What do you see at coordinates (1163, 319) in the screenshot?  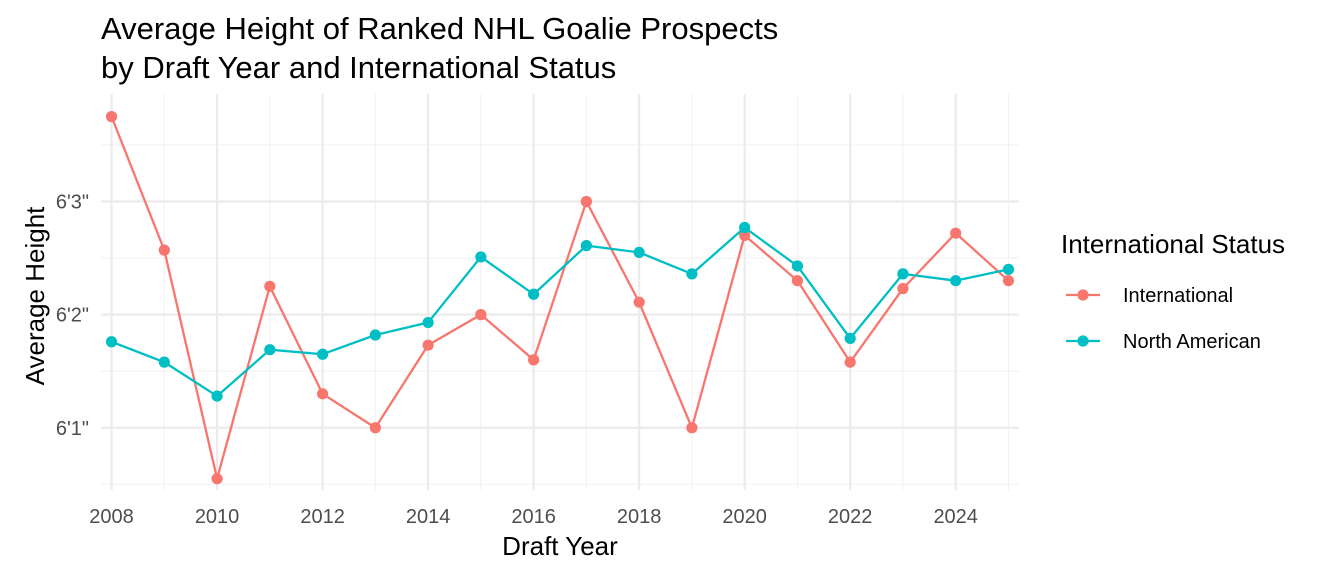 I see `legend-items: International North American` at bounding box center [1163, 319].